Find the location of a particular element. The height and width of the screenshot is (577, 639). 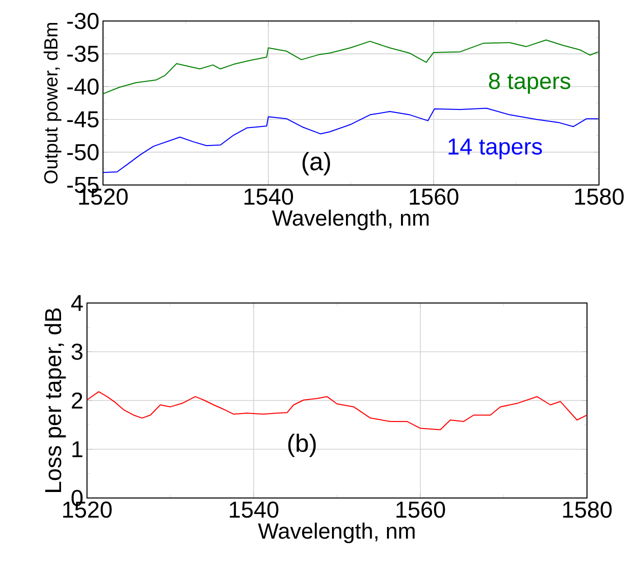

series-label: 14 tapers is located at coordinates (495, 149).